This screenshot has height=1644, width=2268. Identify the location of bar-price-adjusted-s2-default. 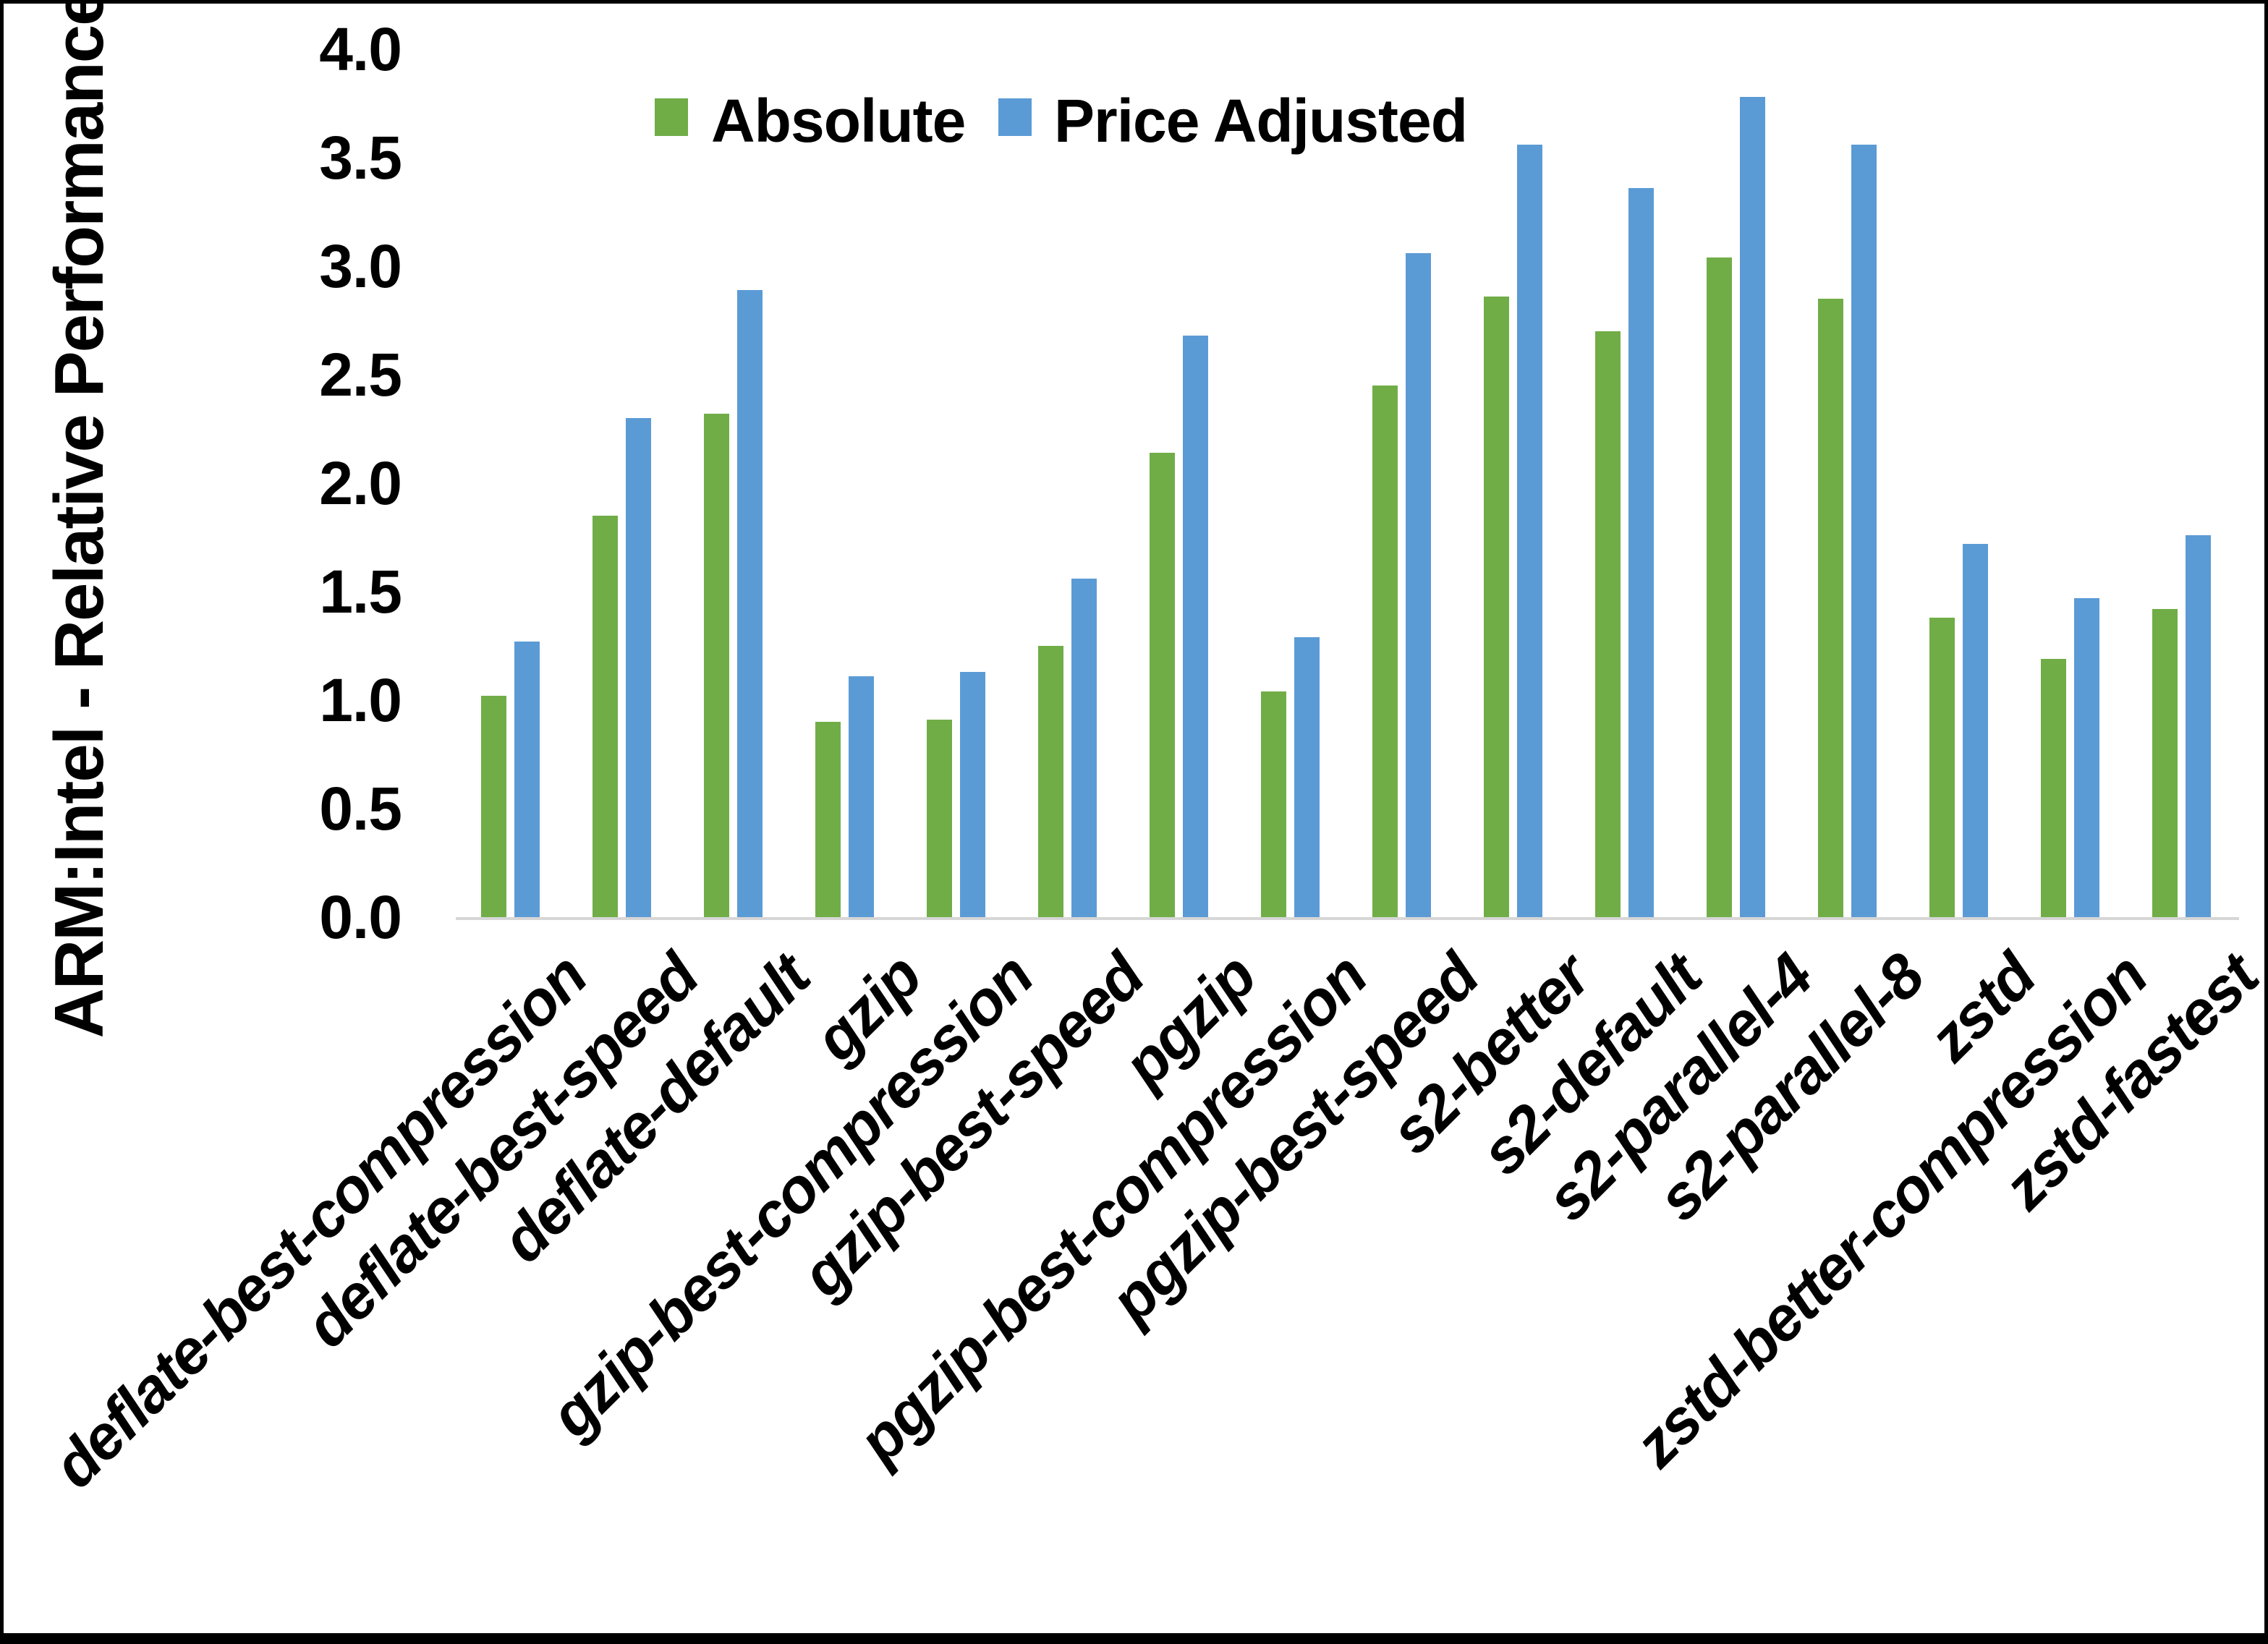
(1641, 552).